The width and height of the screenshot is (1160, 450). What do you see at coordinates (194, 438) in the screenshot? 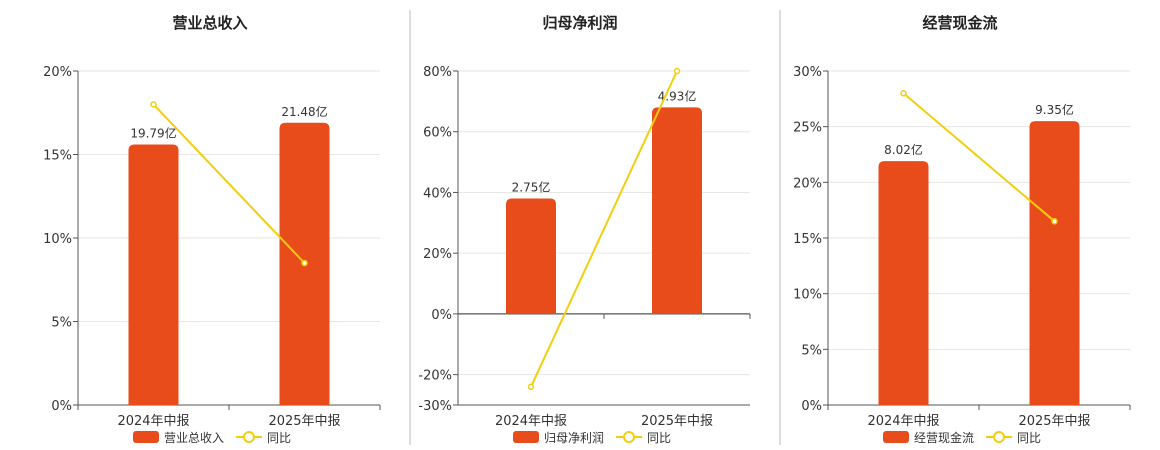
I see `legend-bar-label: 营业总收入` at bounding box center [194, 438].